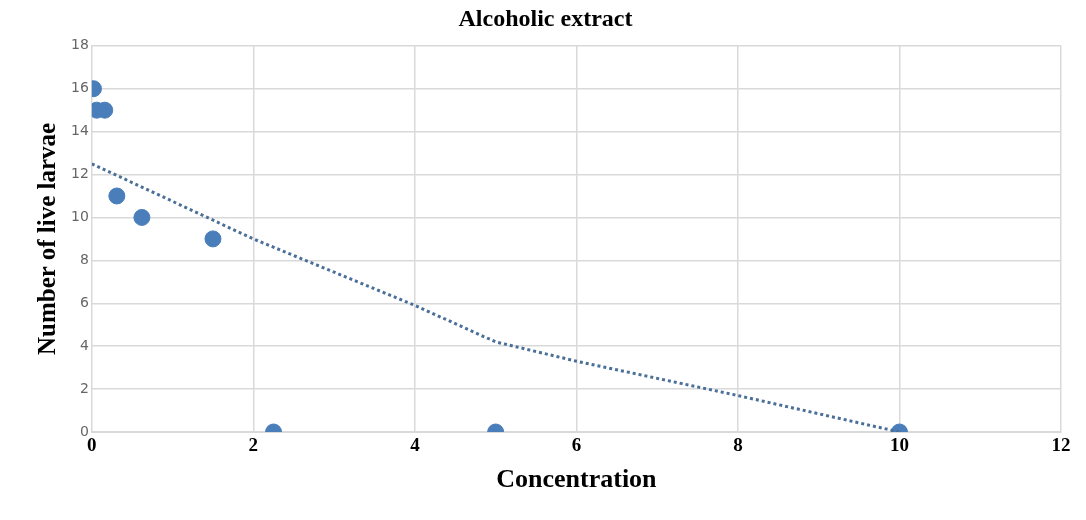 The image size is (1086, 520). Describe the element at coordinates (253, 445) in the screenshot. I see `x-tick-label: 2` at that location.